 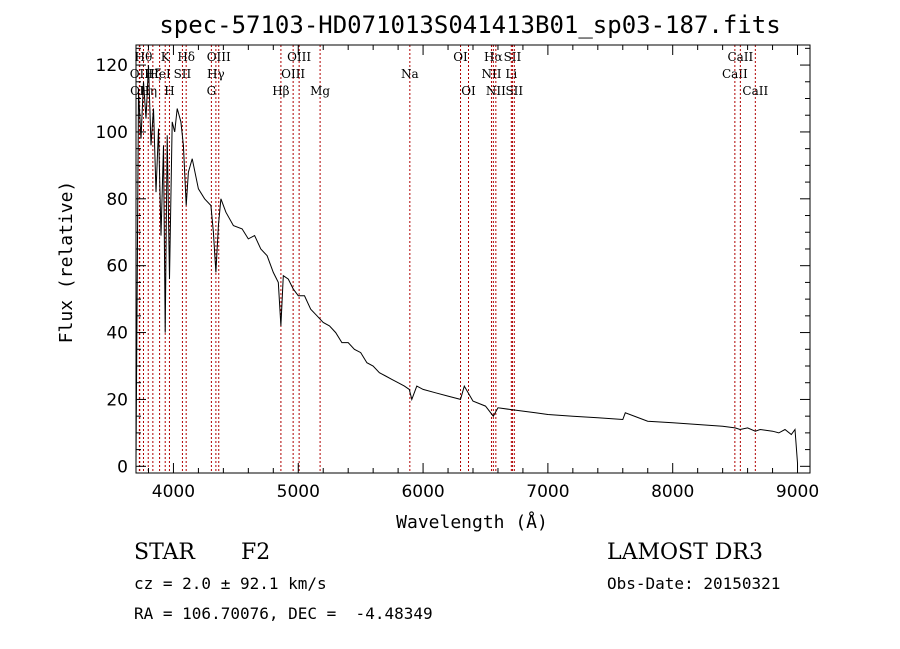 I want to click on x-tick-label: 4000, so click(x=173, y=492).